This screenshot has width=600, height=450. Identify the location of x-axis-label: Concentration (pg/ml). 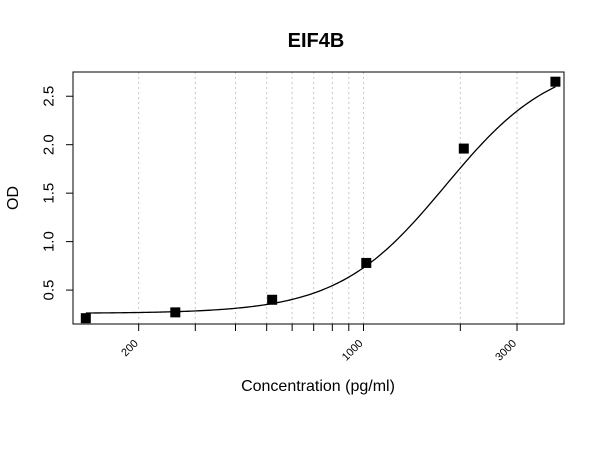
(318, 386).